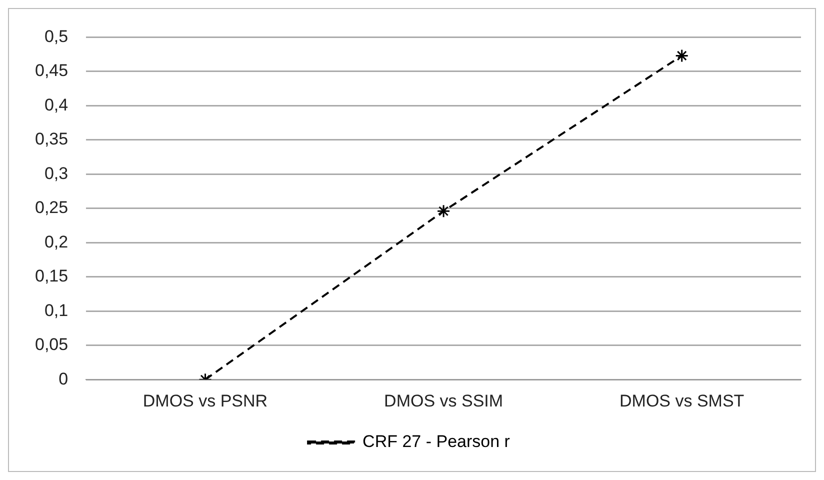 The image size is (824, 480). Describe the element at coordinates (56, 36) in the screenshot. I see `y-tick-label: 0,5` at that location.